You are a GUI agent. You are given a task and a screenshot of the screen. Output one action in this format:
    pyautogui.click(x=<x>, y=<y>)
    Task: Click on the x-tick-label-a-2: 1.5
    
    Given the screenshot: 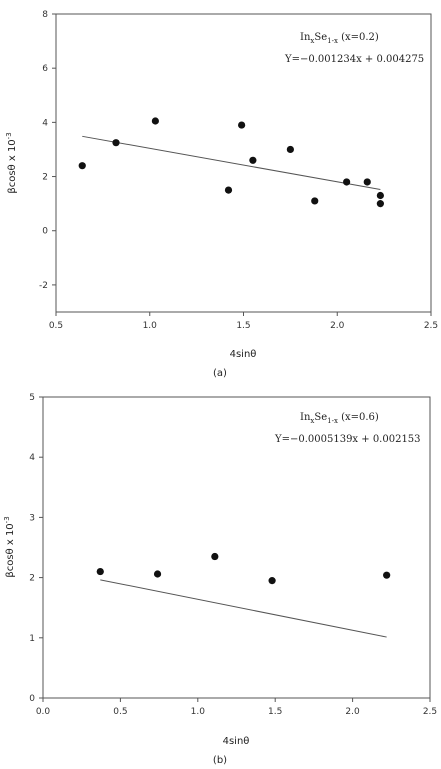 What is the action you would take?
    pyautogui.click(x=243, y=326)
    